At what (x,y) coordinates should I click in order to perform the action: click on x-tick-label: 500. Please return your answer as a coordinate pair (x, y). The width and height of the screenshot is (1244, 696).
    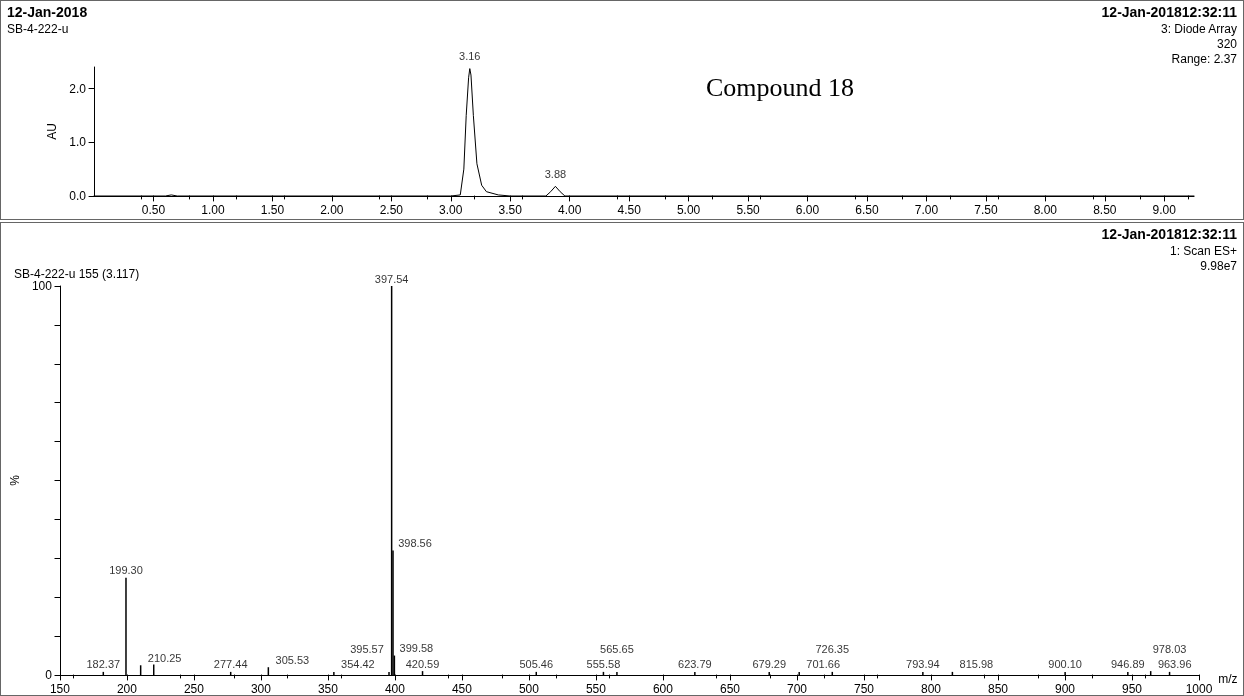
    Looking at the image, I should click on (529, 689).